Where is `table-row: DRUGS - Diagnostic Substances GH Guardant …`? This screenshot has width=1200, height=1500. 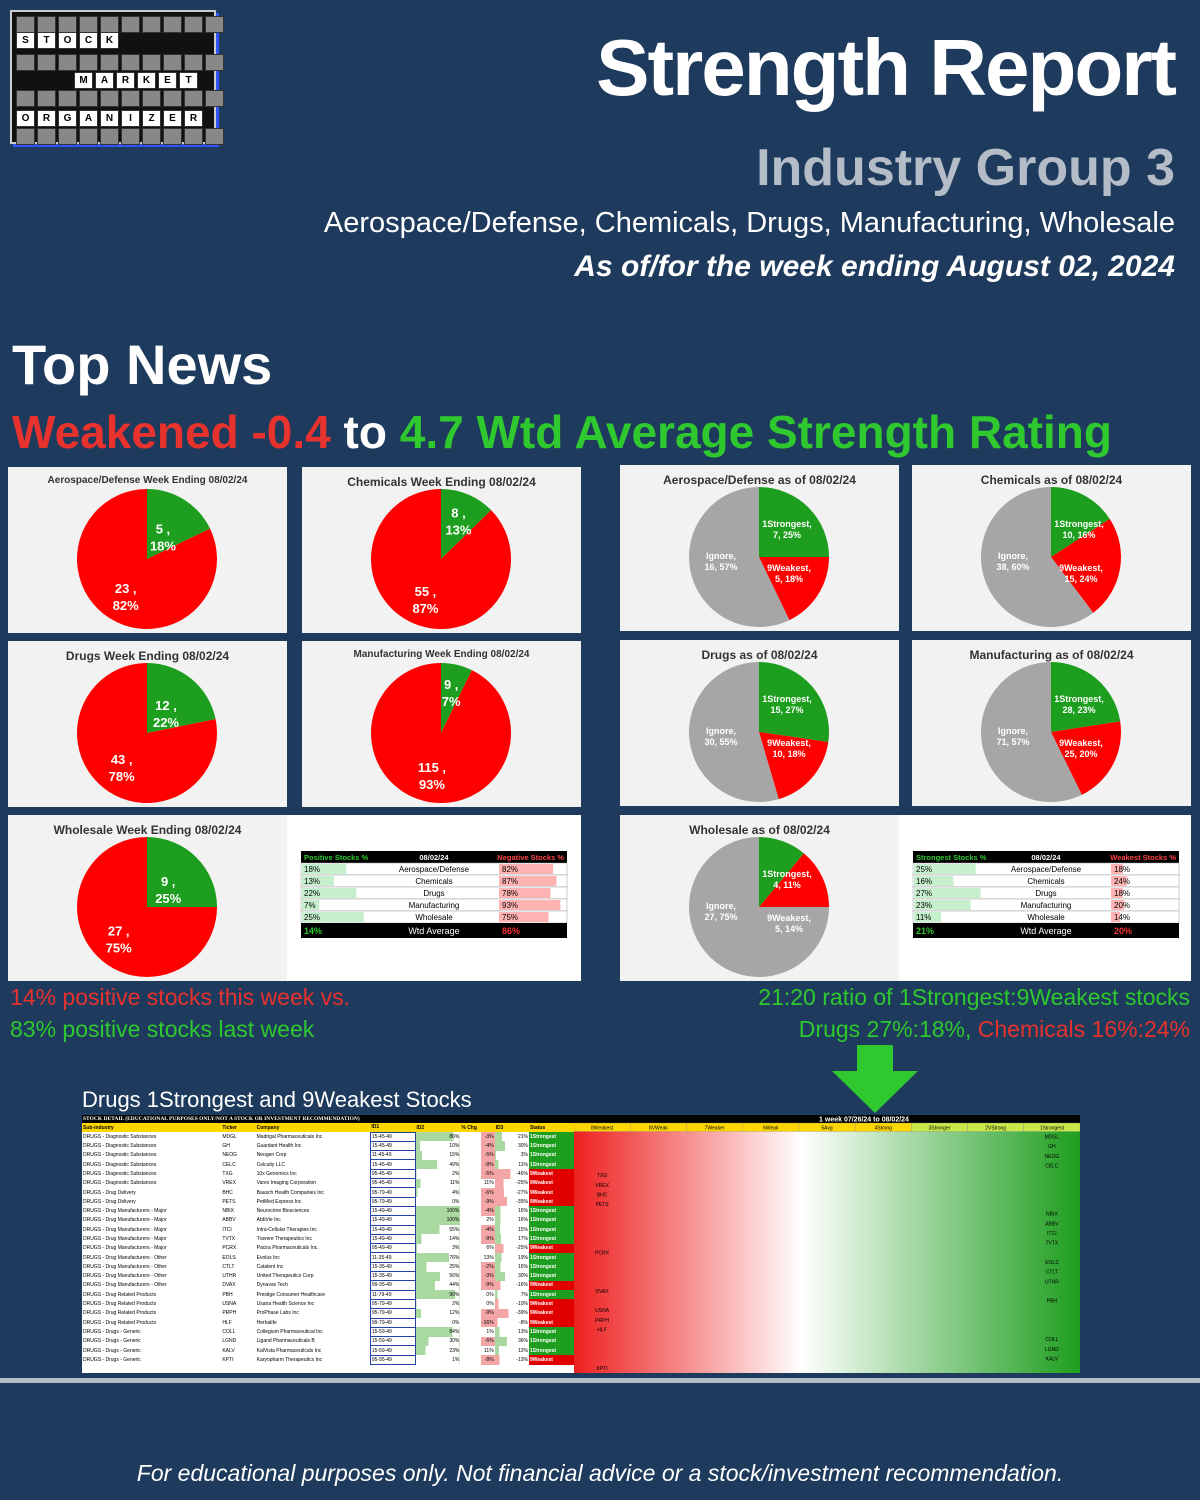 table-row: DRUGS - Diagnostic Substances GH Guardant … is located at coordinates (328, 1146).